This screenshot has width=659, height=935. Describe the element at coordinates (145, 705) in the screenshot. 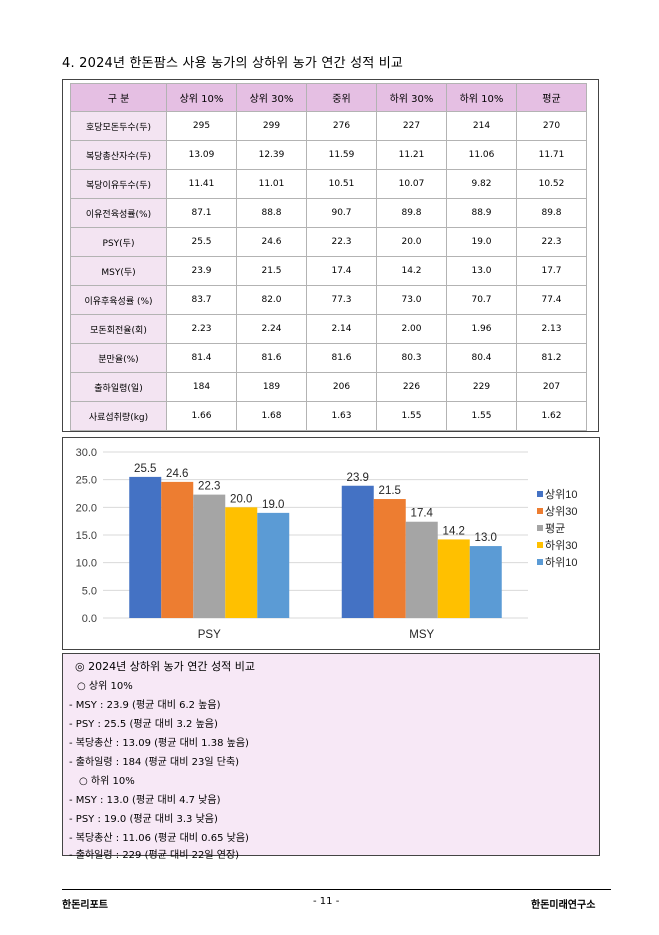

I see `top10-item-msy: - MSY : 23.9 (평균 대비 6.2 높음)` at that location.